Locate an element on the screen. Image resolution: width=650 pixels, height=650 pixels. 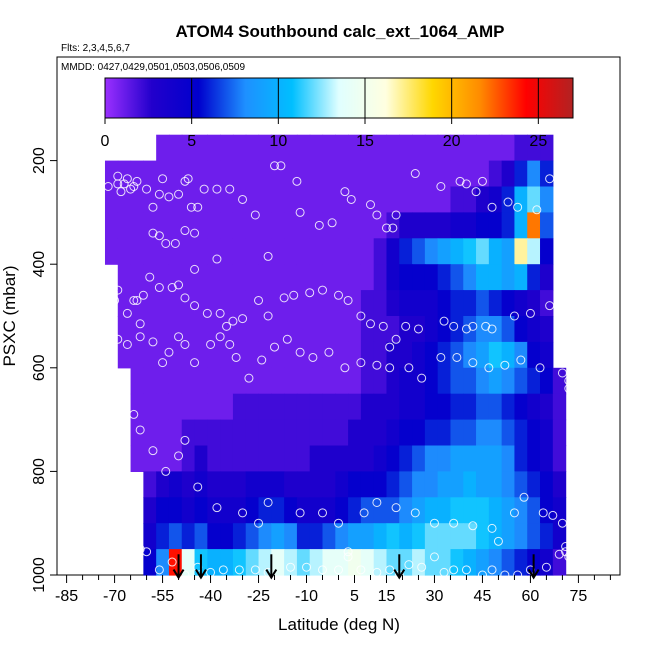
x-tick-label: 60 is located at coordinates (531, 596).